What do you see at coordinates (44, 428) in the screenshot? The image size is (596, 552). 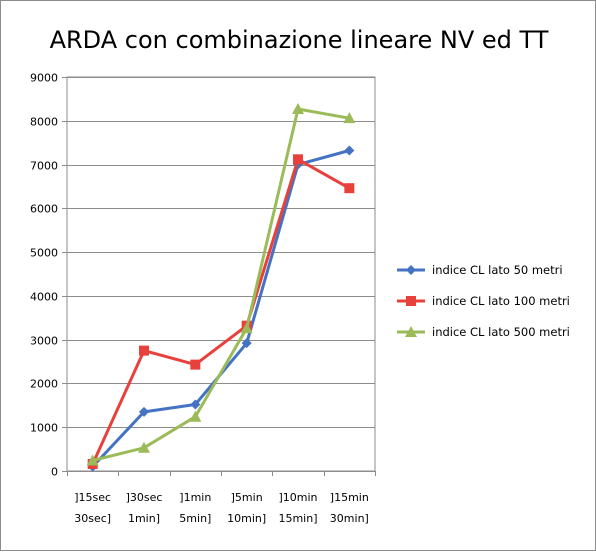 I see `y-tick-label: 1000` at bounding box center [44, 428].